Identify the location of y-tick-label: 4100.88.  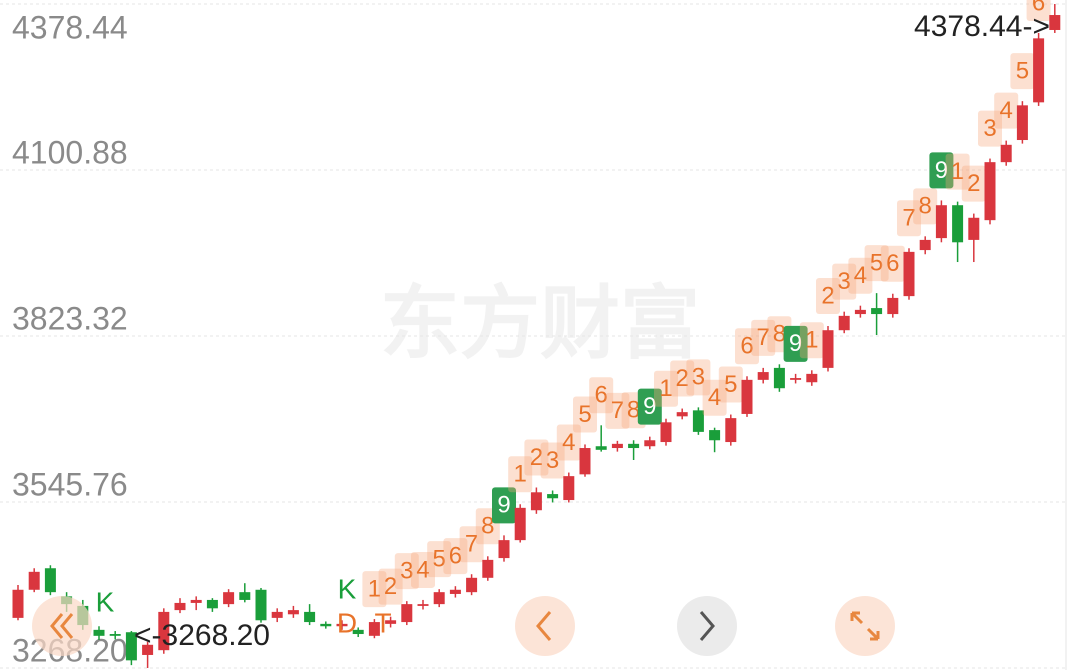
(70, 152).